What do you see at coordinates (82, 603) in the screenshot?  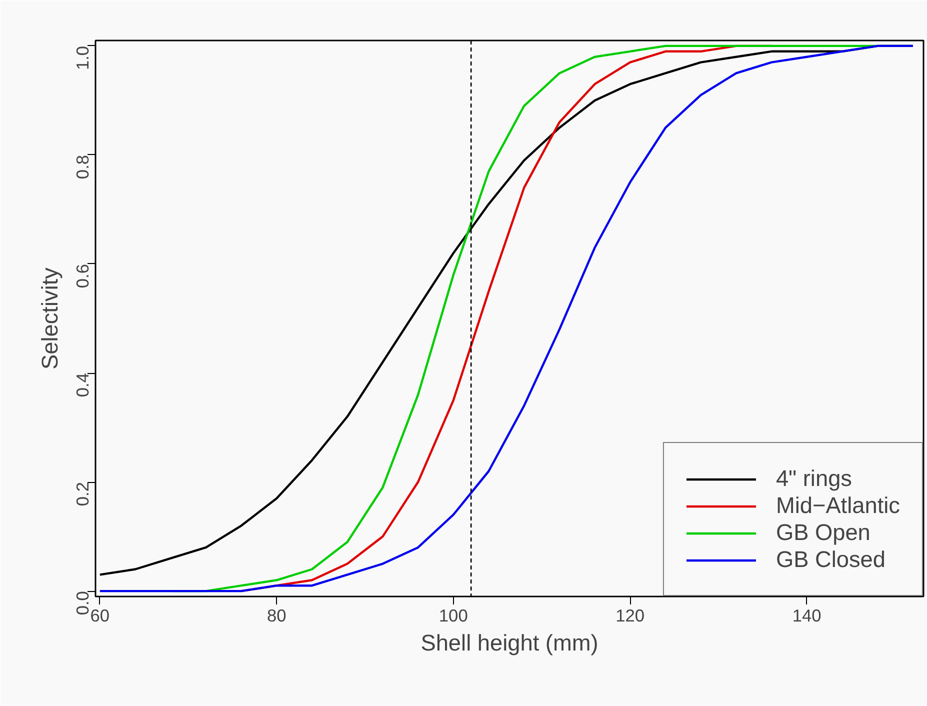 I see `y-tick-label: 0.0` at bounding box center [82, 603].